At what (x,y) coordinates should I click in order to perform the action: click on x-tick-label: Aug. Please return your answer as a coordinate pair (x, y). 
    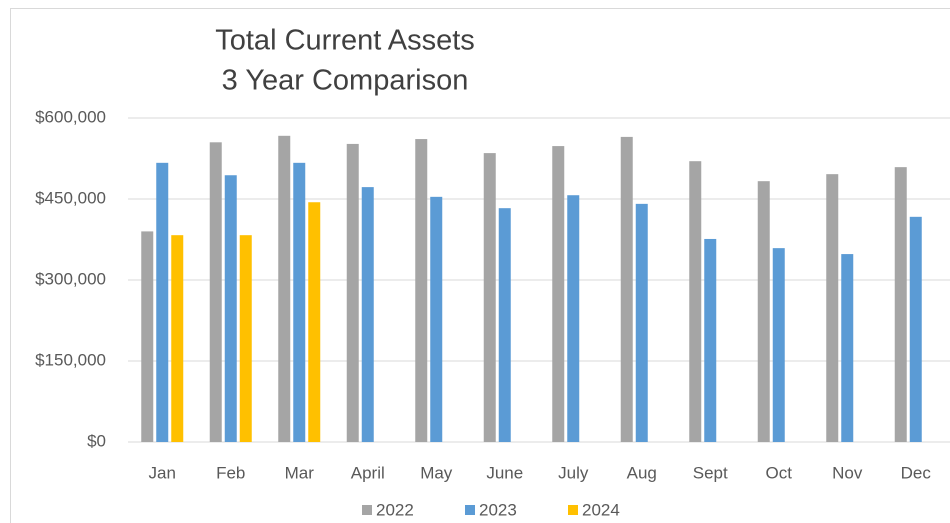
    Looking at the image, I should click on (642, 472).